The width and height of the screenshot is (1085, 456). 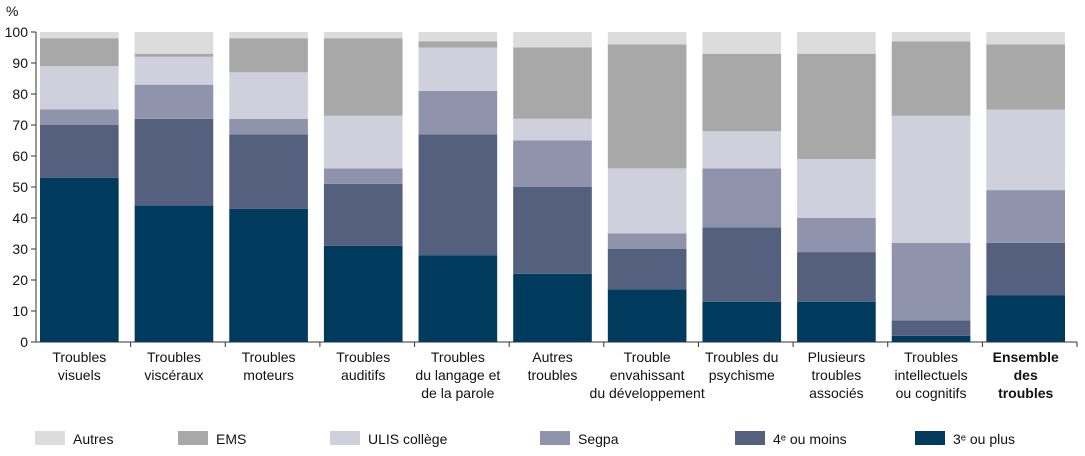 I want to click on x-tick-label-line: moteurs, so click(x=268, y=375).